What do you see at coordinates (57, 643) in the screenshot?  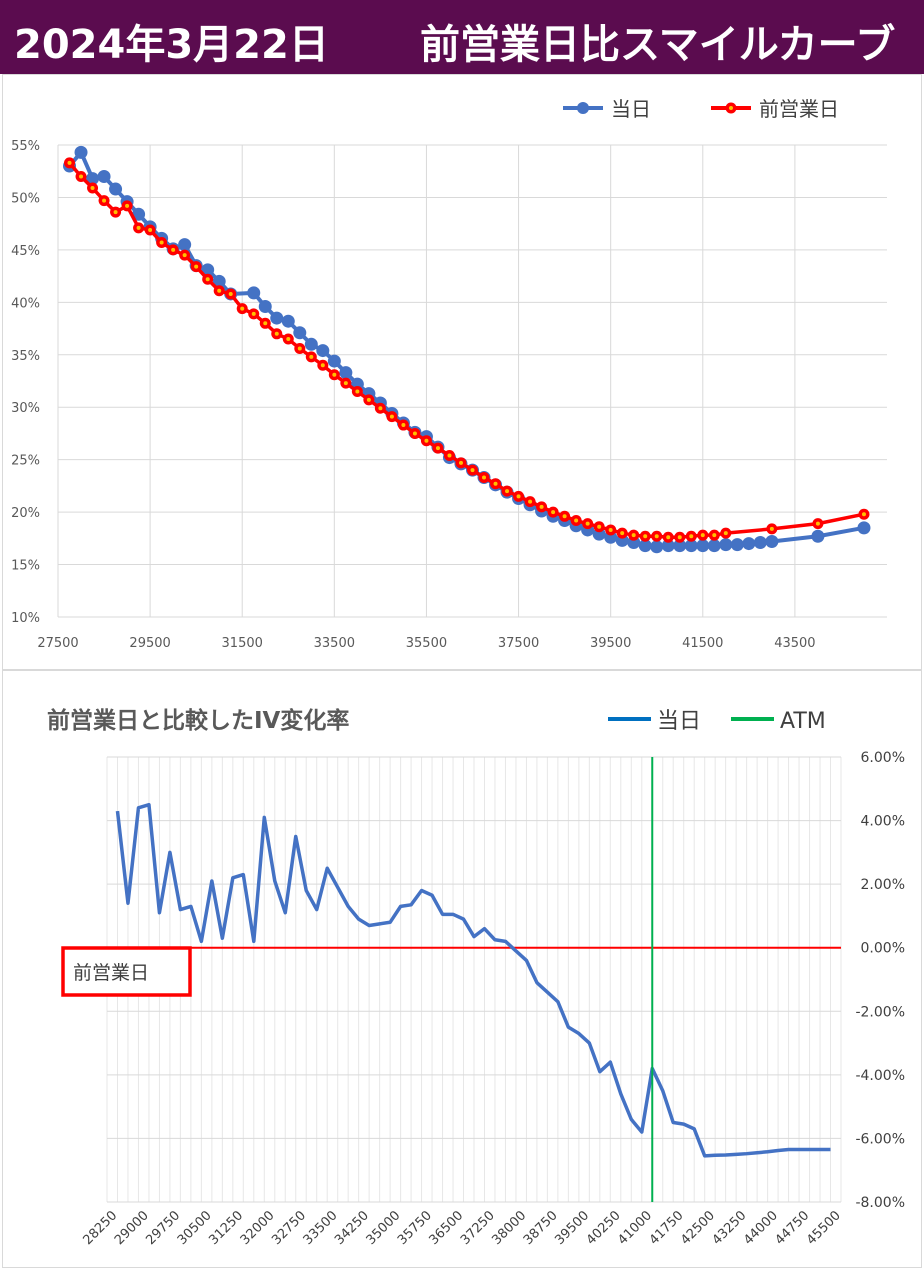 I see `x-tick-label: 27500` at bounding box center [57, 643].